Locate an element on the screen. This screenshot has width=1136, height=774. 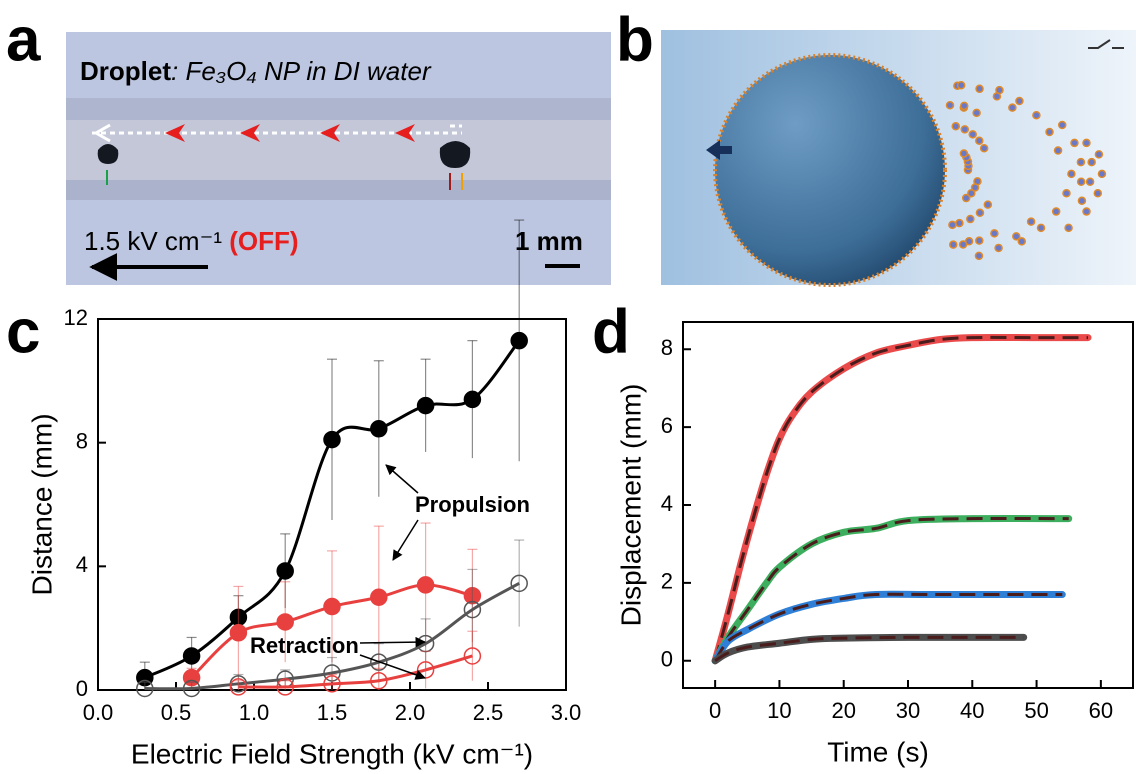
panel-label: c is located at coordinates (23, 331).